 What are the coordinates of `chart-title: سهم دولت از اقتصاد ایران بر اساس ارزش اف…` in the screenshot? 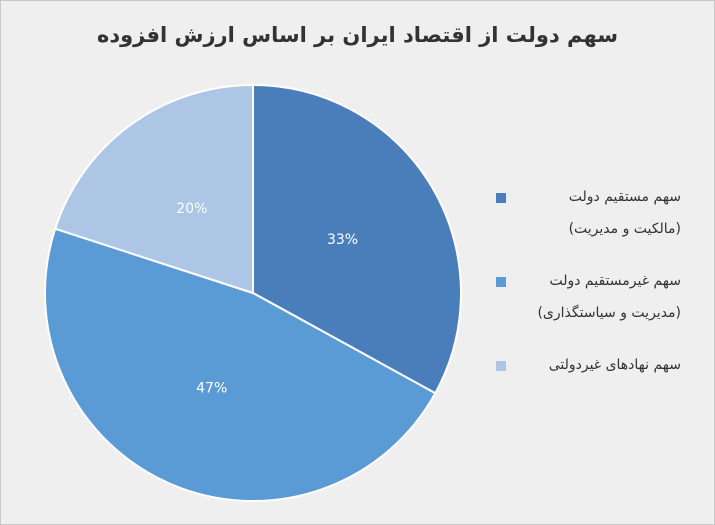 It's located at (357, 35).